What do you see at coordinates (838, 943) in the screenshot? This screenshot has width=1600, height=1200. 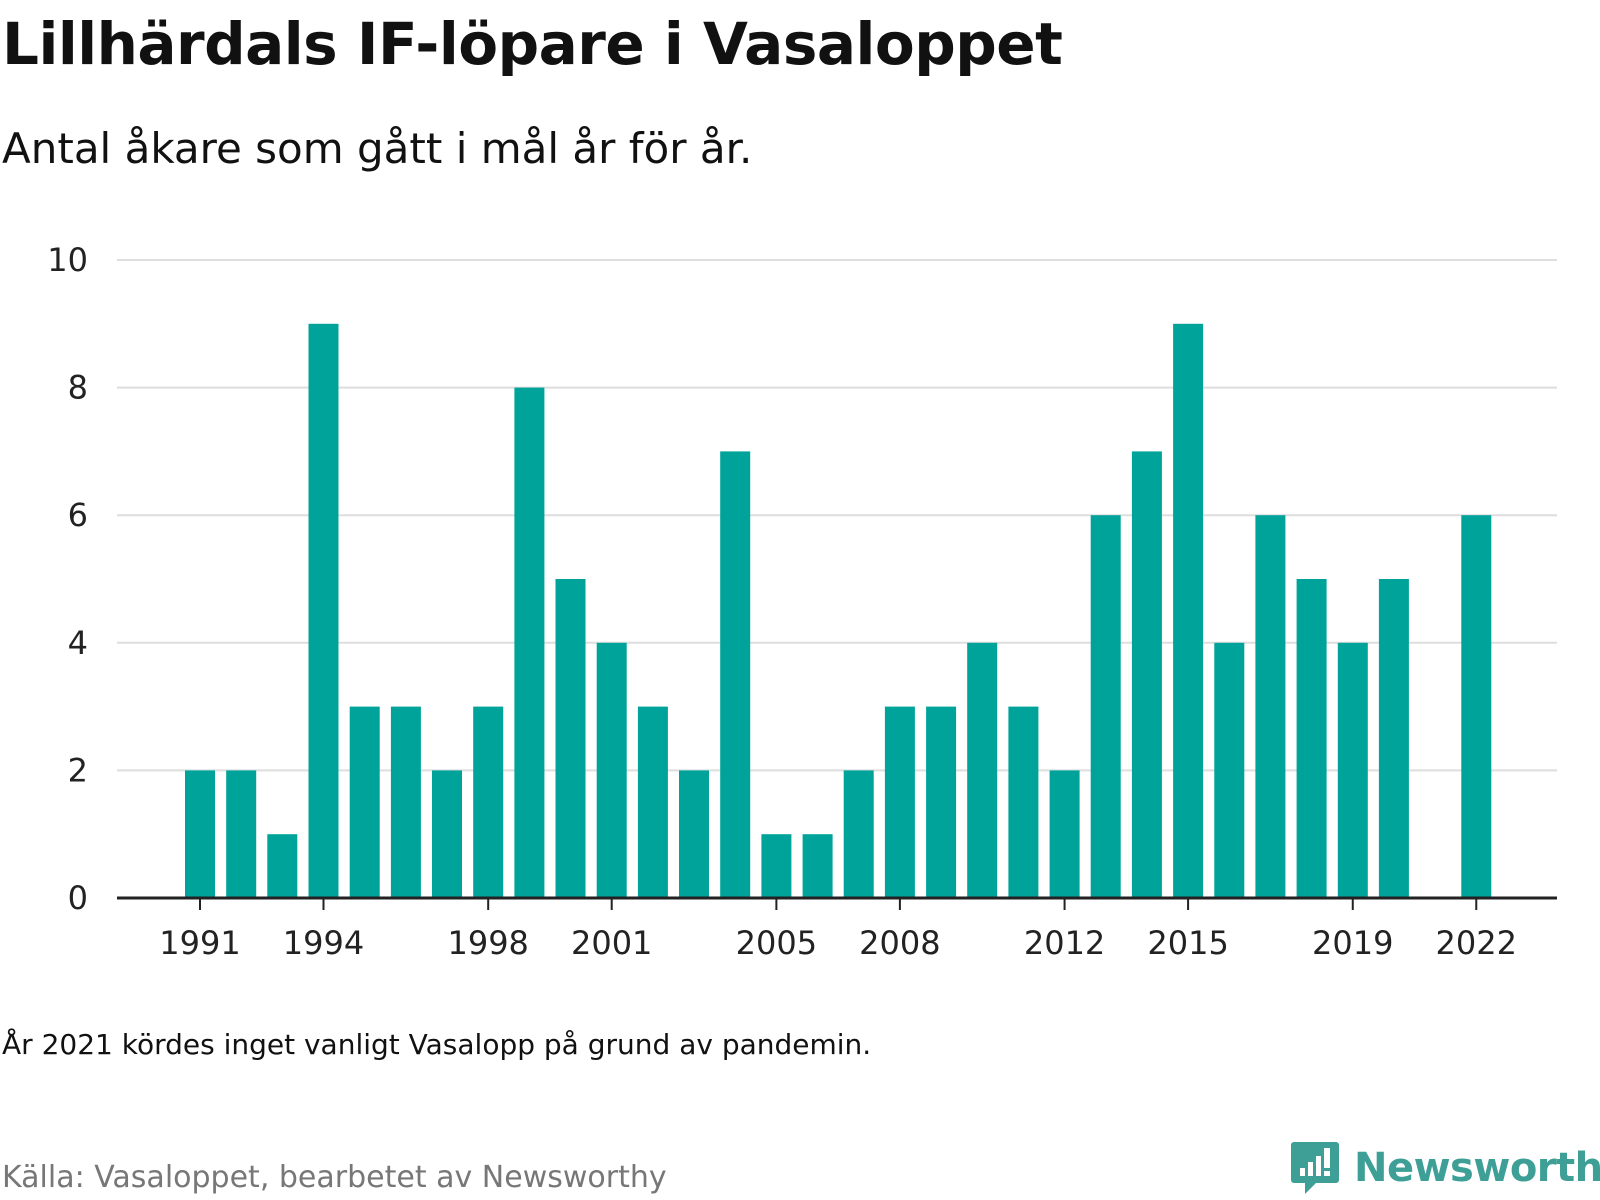 I see `x-axis-labels: 1991 1994 1998 2001 2005 2008 2012 2015 2019 2022` at bounding box center [838, 943].